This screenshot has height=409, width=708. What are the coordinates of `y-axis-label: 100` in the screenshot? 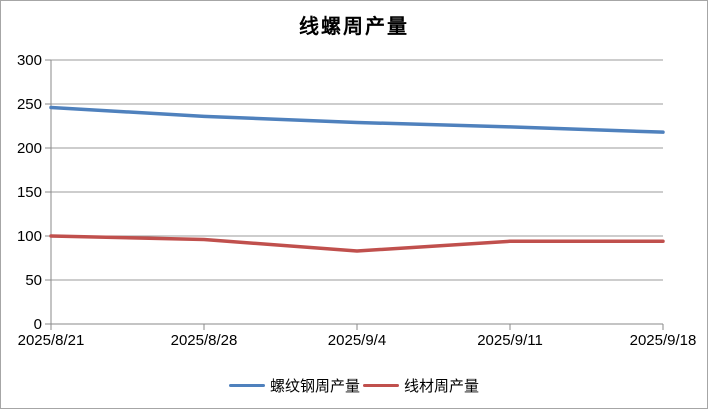 It's located at (29, 236).